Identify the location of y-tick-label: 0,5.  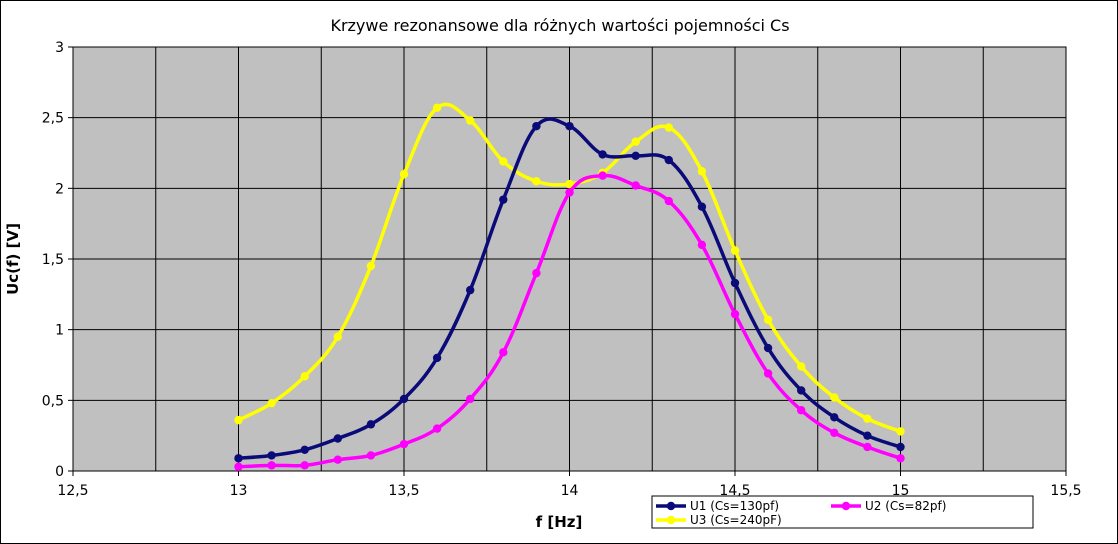
(53, 401).